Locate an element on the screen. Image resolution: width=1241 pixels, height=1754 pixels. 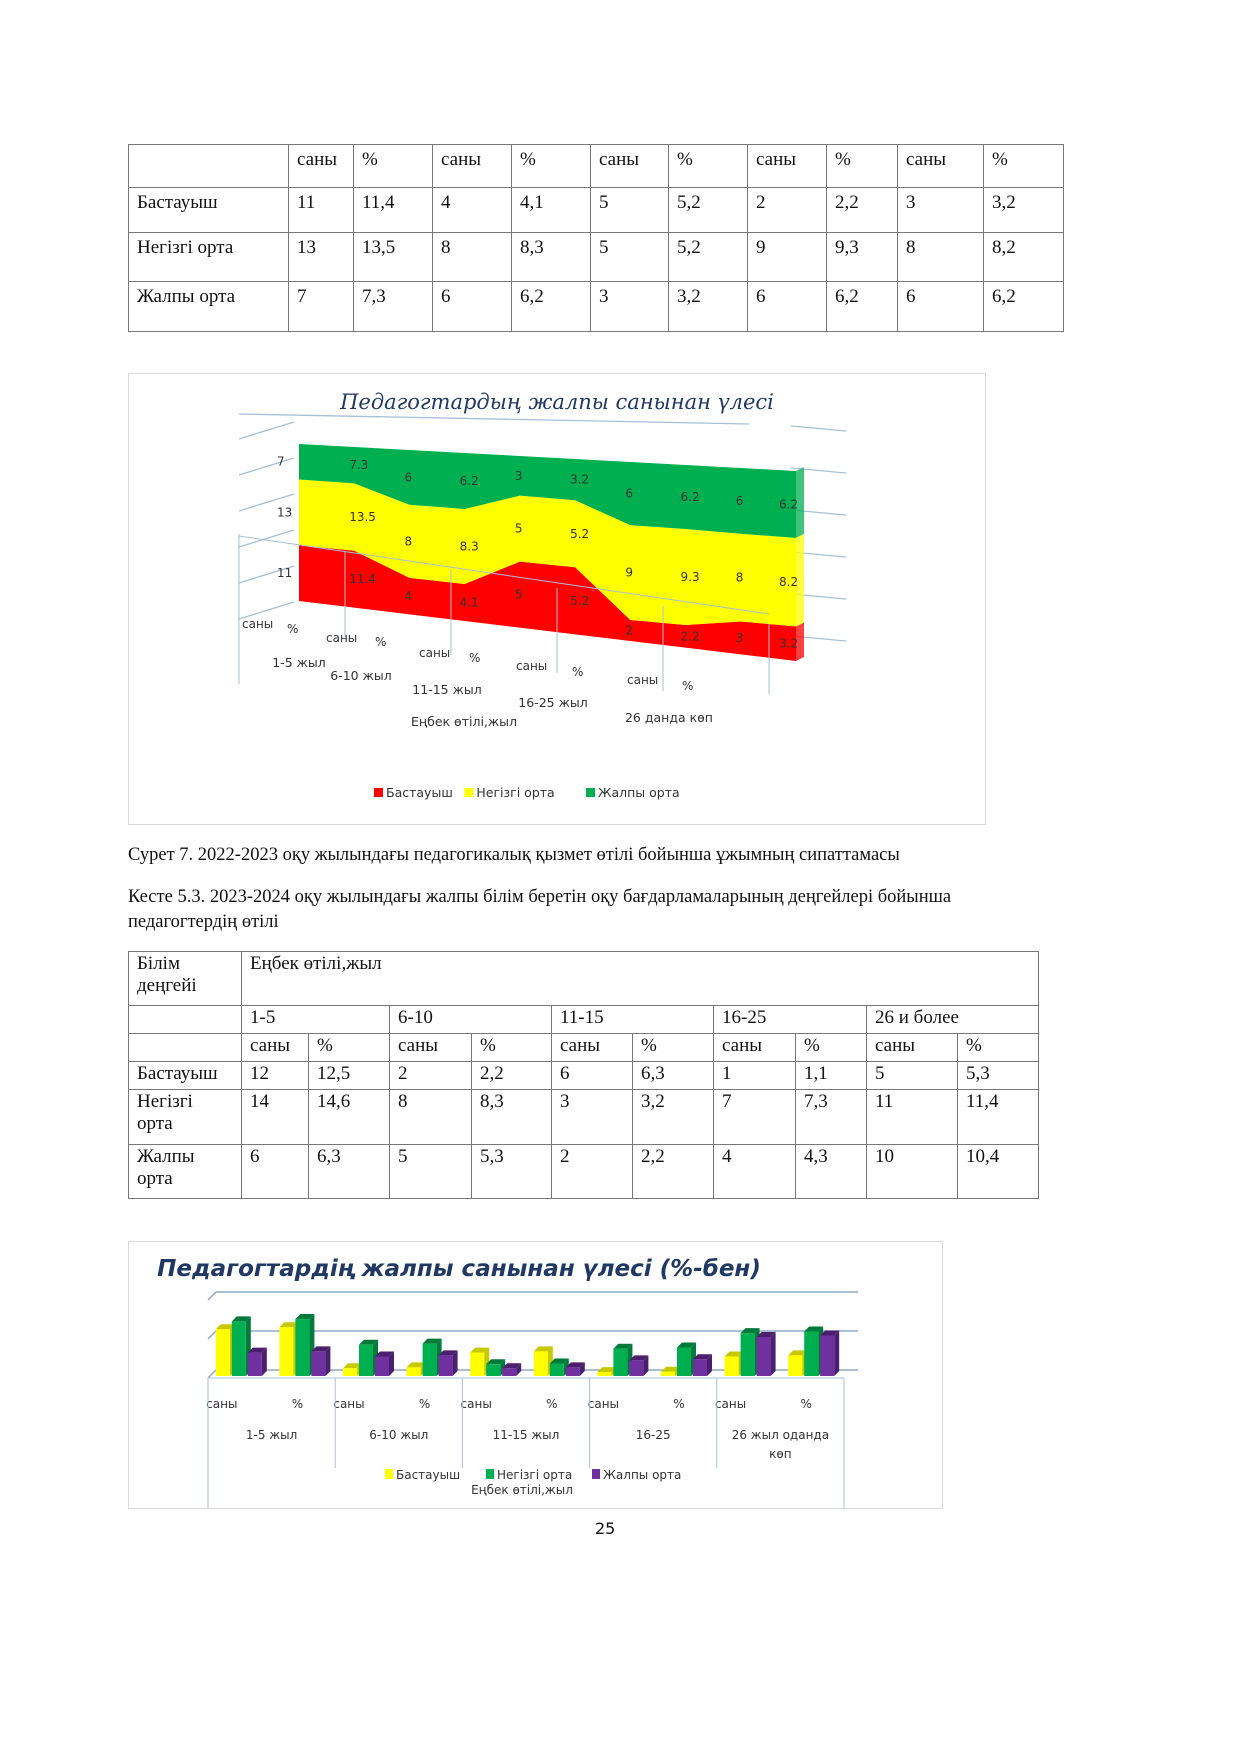
table-cell: 6,3 is located at coordinates (673, 1075).